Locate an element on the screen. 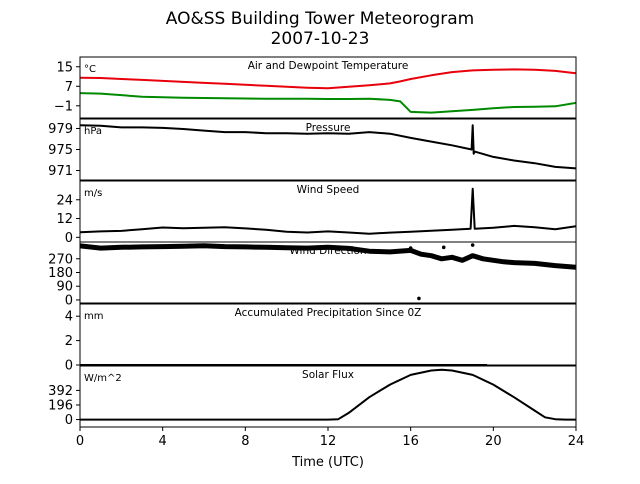 The height and width of the screenshot is (484, 640). wind-direction-data is located at coordinates (328, 272).